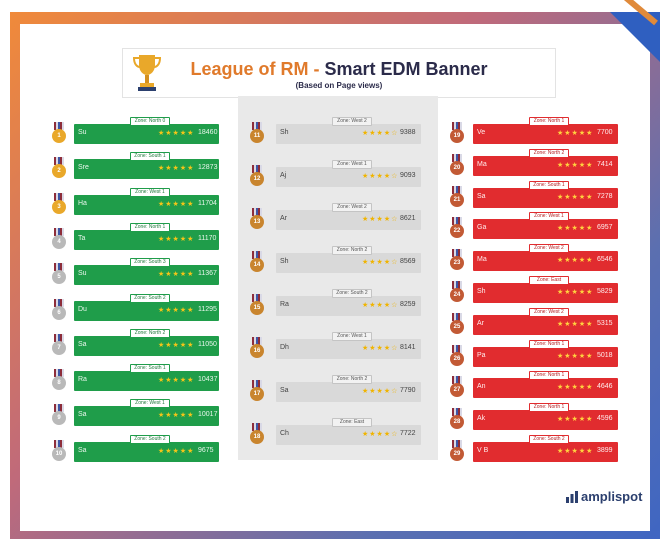  I want to click on medal-icon: 15, so click(257, 305).